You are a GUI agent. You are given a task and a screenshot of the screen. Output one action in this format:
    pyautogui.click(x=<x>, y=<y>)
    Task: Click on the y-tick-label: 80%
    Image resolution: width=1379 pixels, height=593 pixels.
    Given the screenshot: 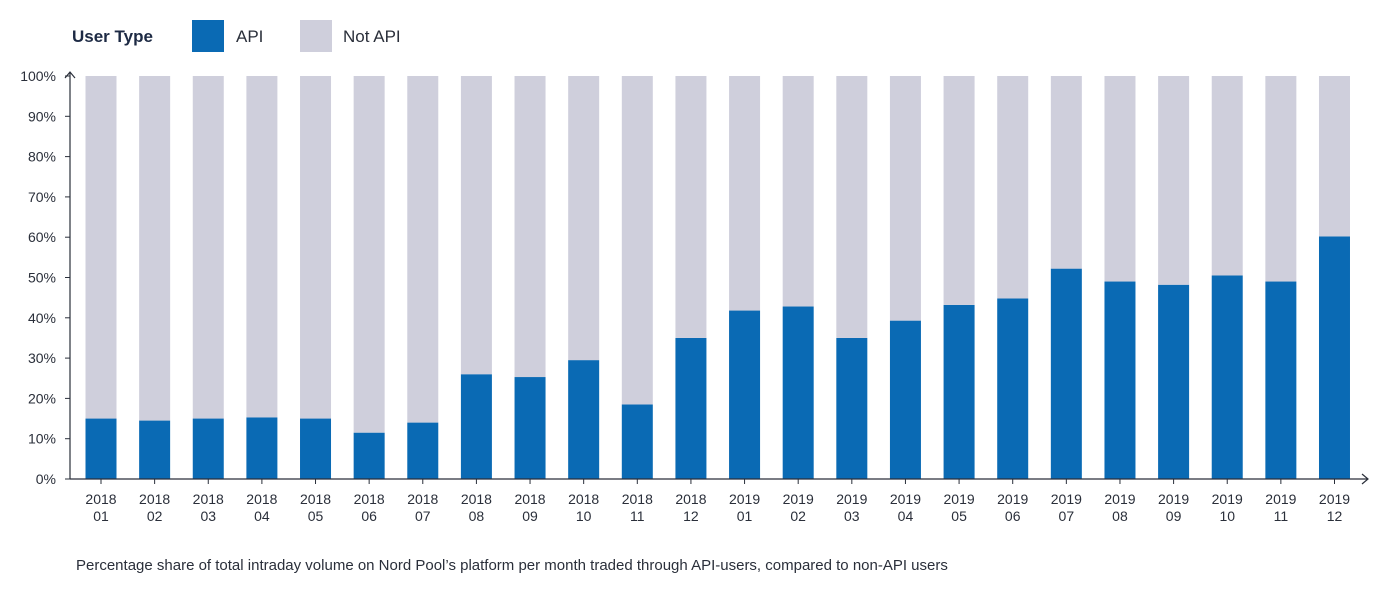 What is the action you would take?
    pyautogui.click(x=42, y=157)
    